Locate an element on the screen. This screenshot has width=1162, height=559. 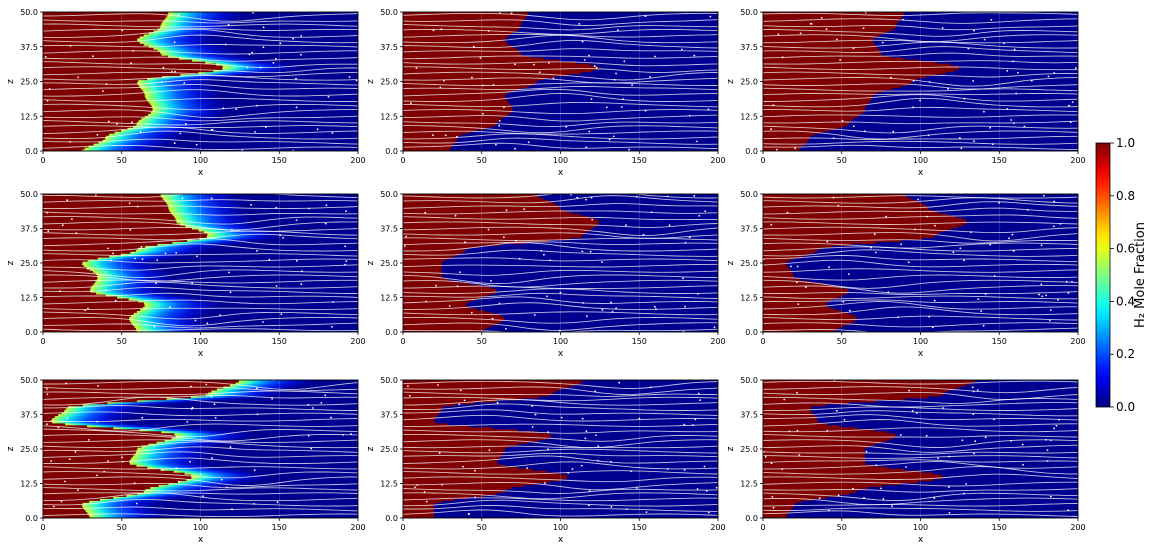
y-tick-label: 50.0 is located at coordinates (29, 194).